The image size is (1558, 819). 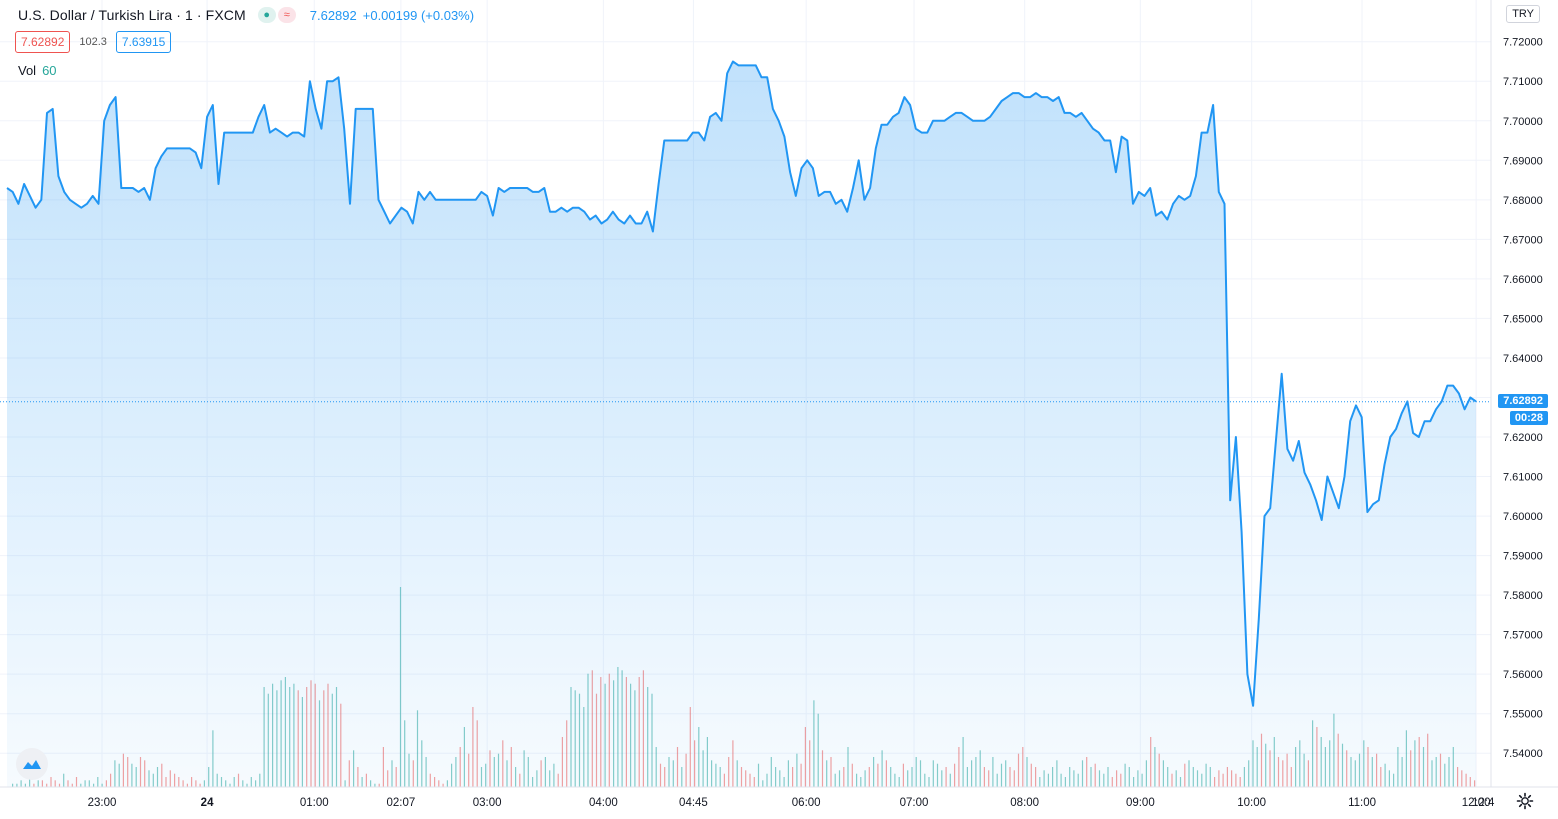 I want to click on price-tick-label: 7.68000, so click(x=1523, y=201).